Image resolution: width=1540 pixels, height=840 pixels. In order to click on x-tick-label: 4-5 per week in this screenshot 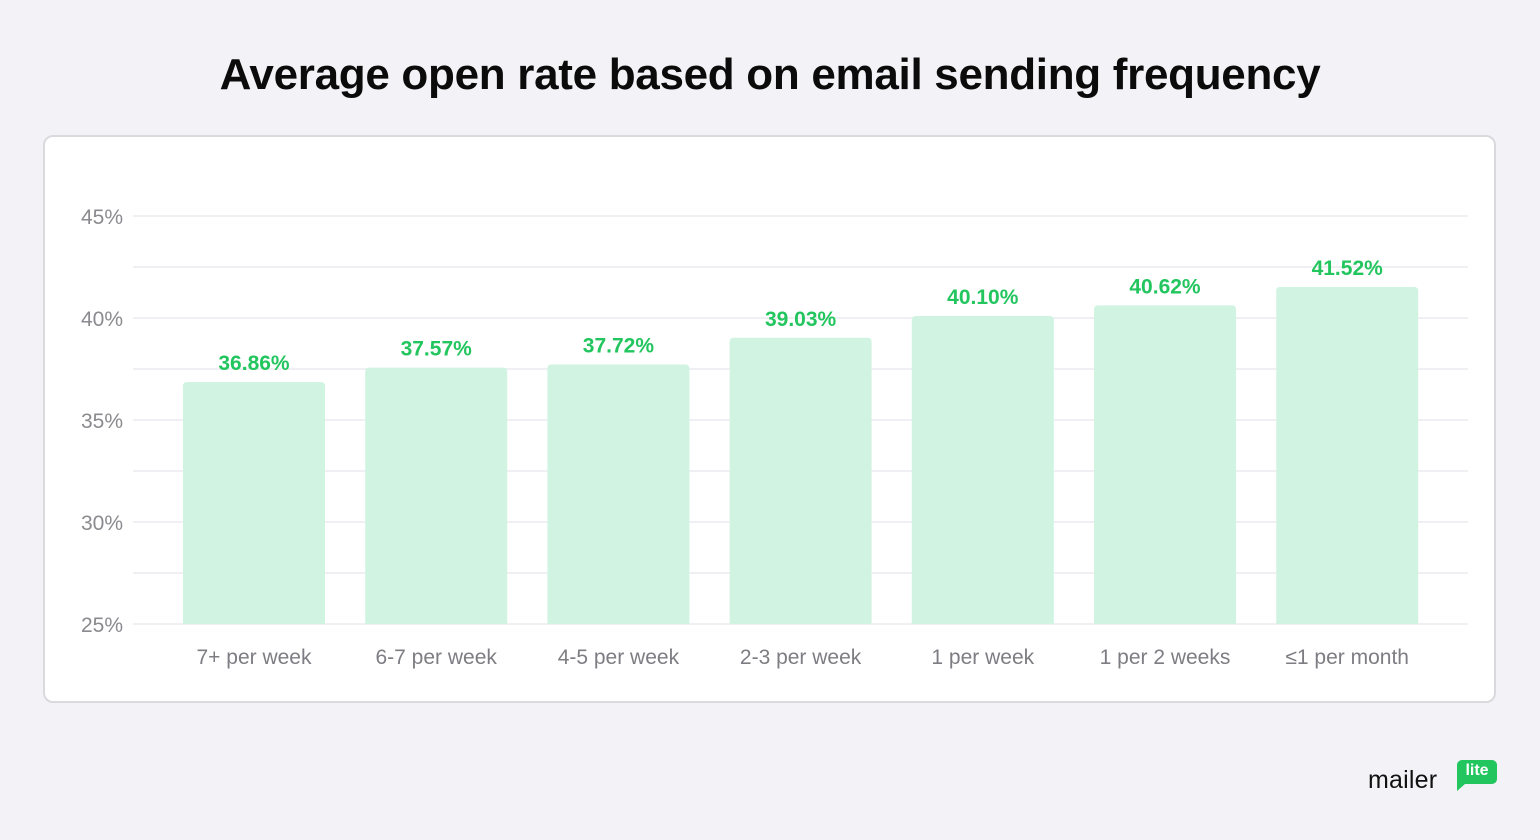, I will do `click(619, 657)`.